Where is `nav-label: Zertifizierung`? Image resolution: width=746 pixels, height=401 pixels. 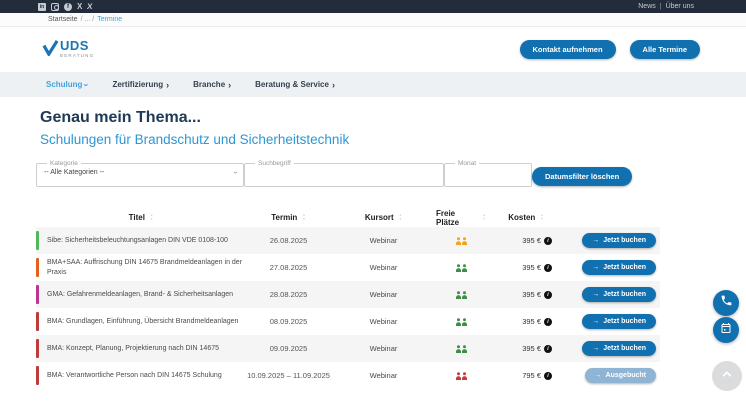
nav-label: Zertifizierung is located at coordinates (138, 84).